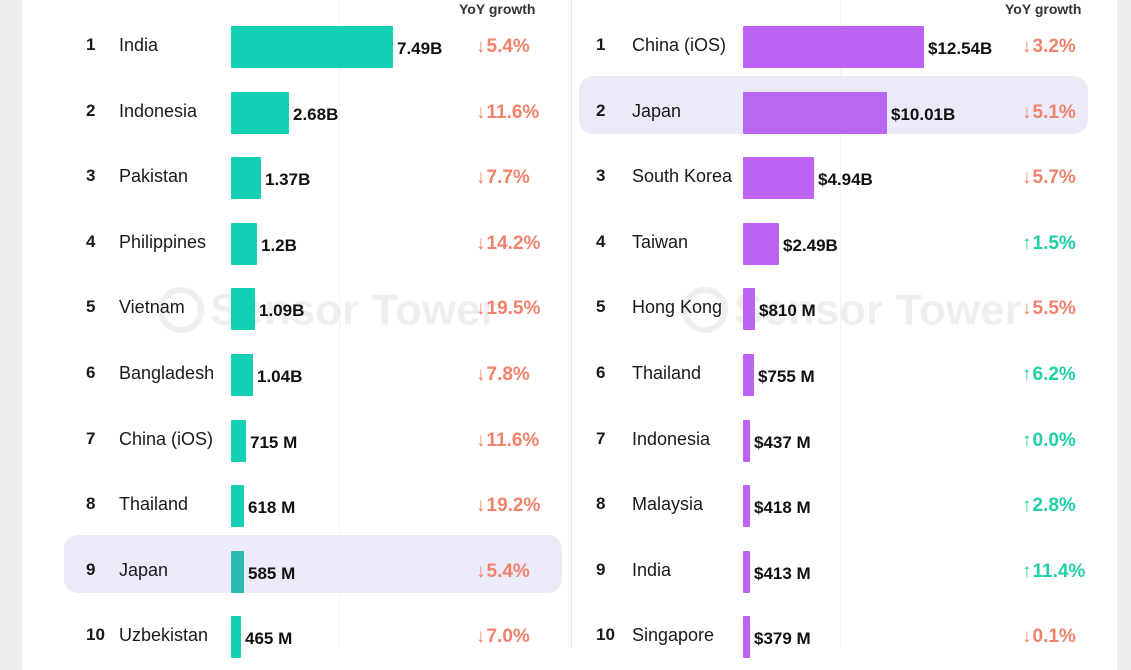 The image size is (1131, 670). What do you see at coordinates (507, 113) in the screenshot?
I see `yoy-growth-value: ↓11.6%` at bounding box center [507, 113].